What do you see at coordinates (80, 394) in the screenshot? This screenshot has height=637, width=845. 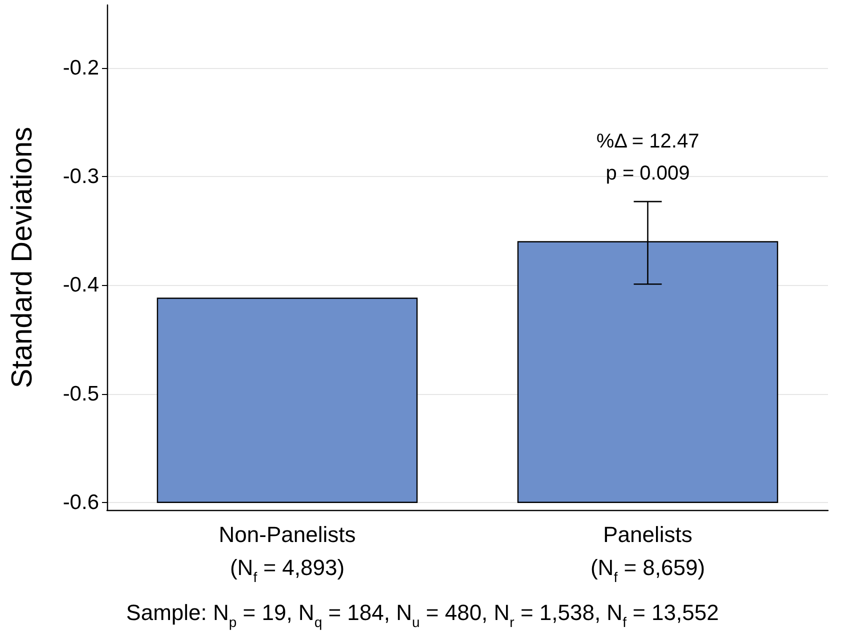 I see `y-tick-label: -0.5` at bounding box center [80, 394].